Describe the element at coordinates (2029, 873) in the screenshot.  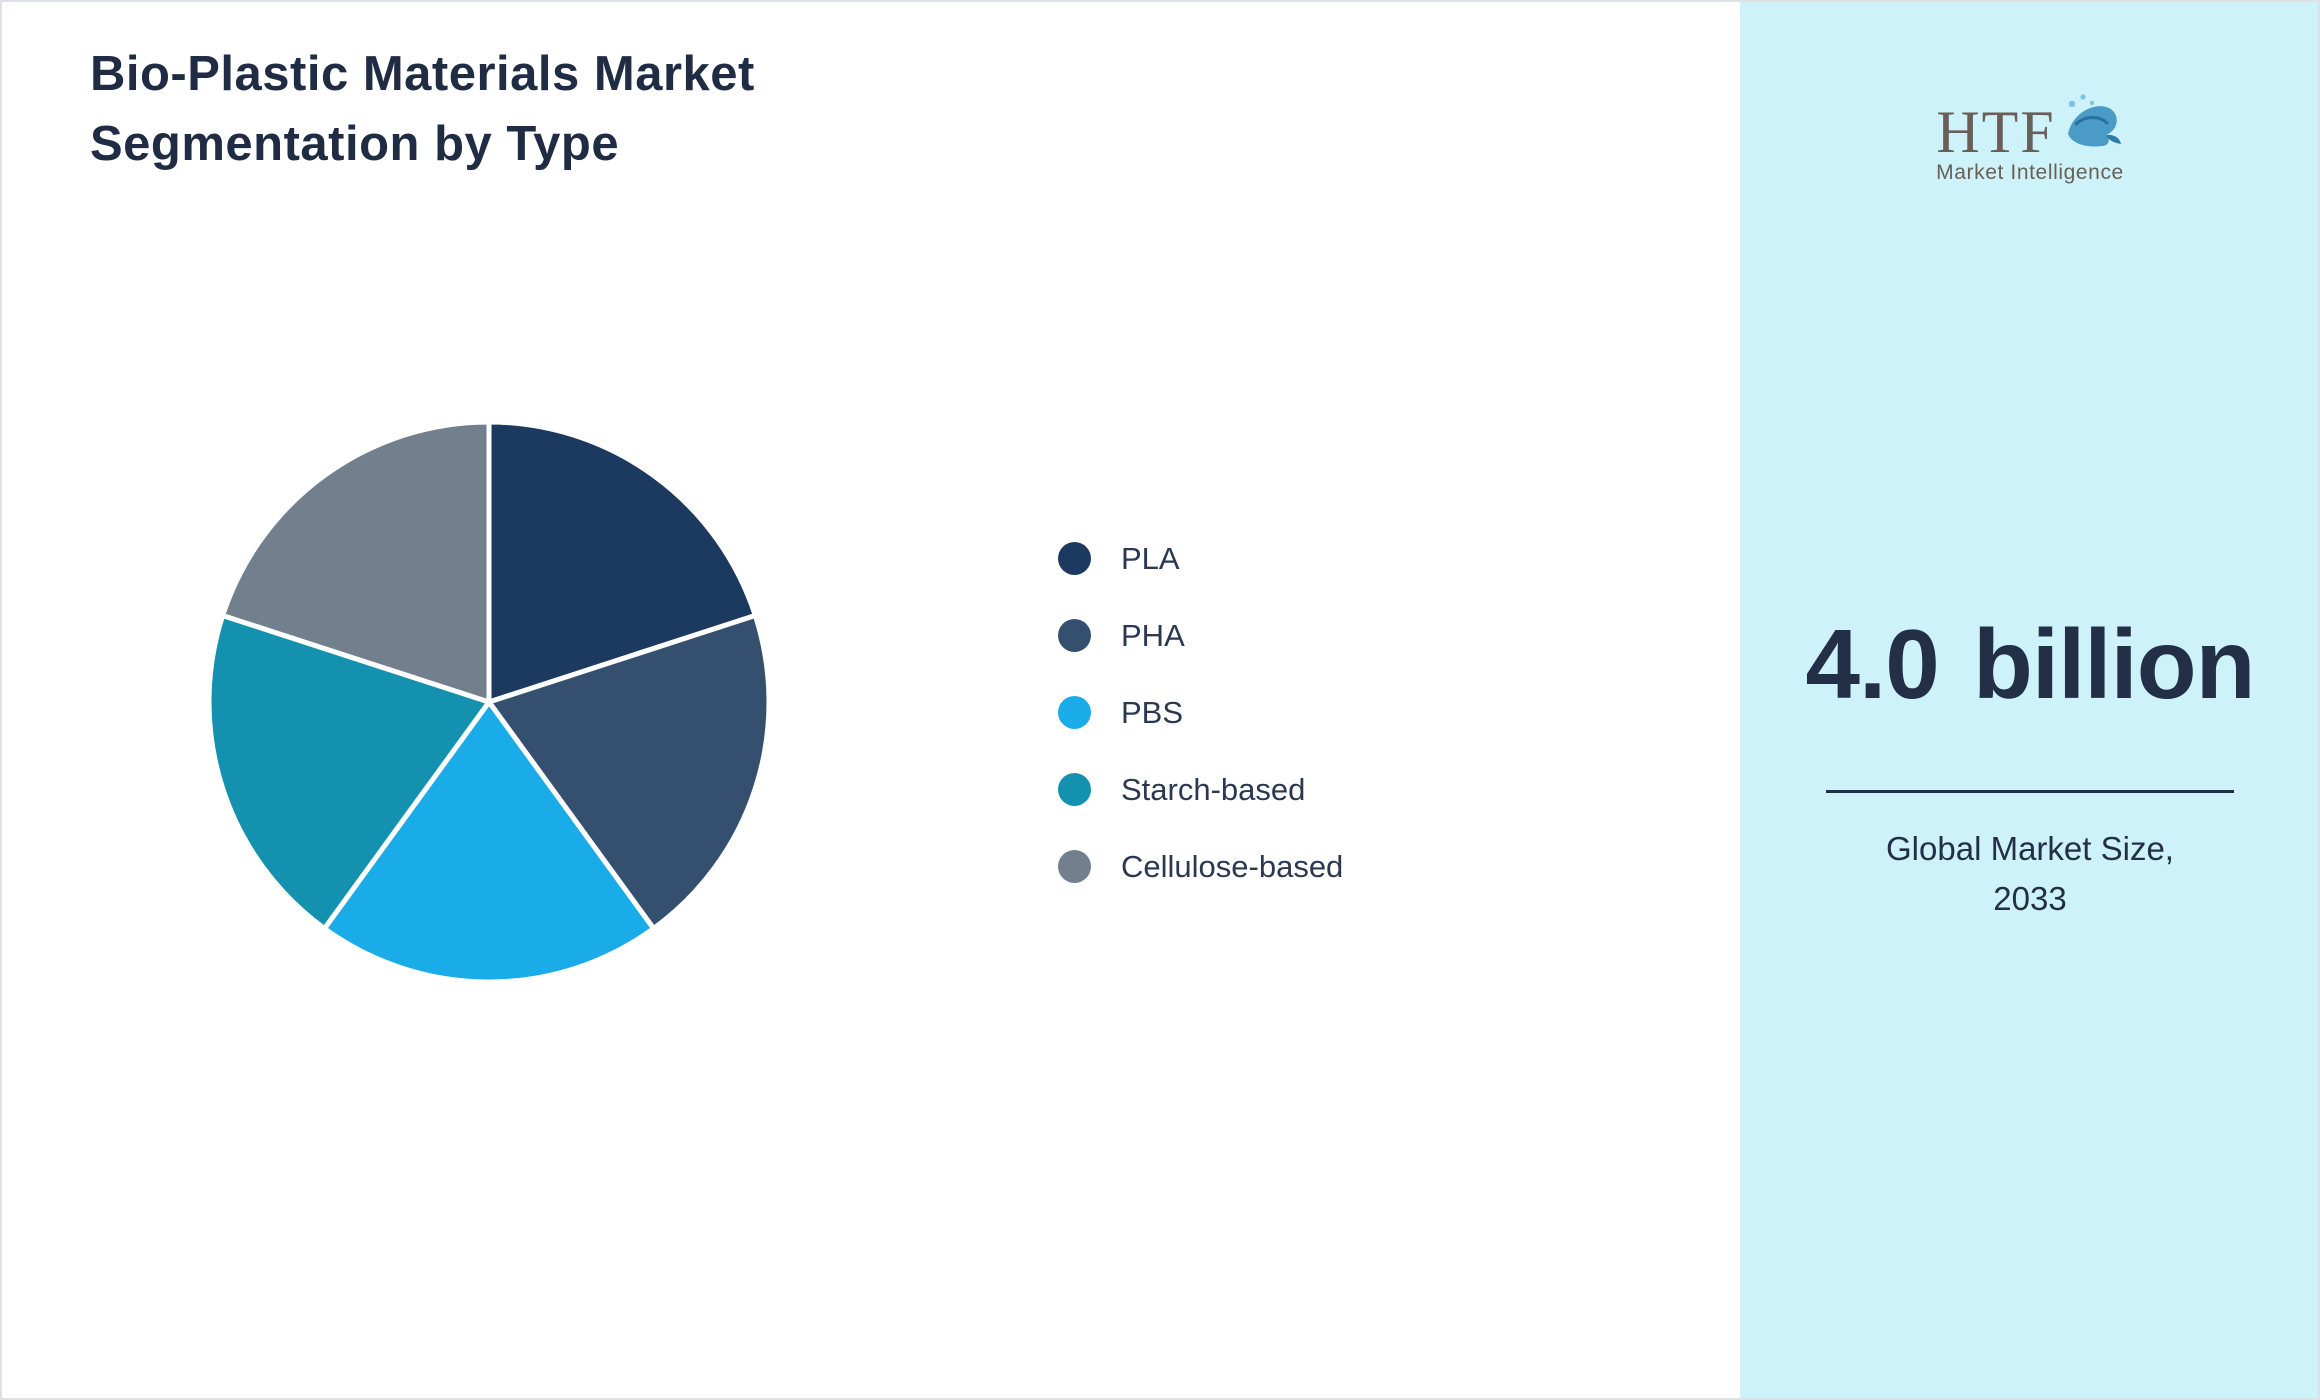
I see `market-size-caption: Global Market Size, 2033` at that location.